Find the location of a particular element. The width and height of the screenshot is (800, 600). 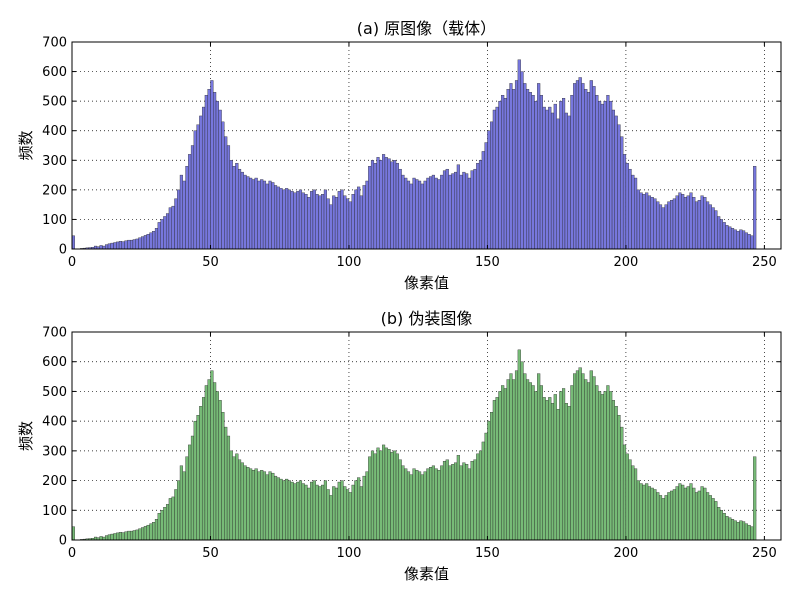

x-tick-label: 150 is located at coordinates (487, 262).